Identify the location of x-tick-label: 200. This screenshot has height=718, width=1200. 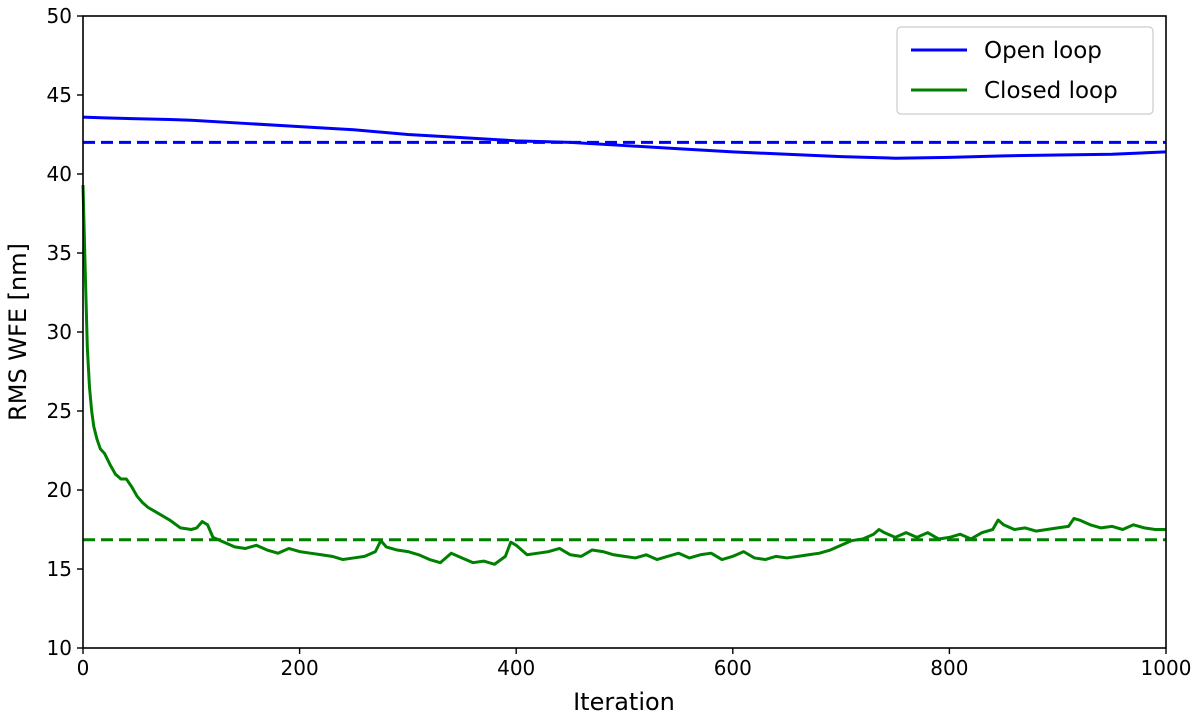
(300, 668).